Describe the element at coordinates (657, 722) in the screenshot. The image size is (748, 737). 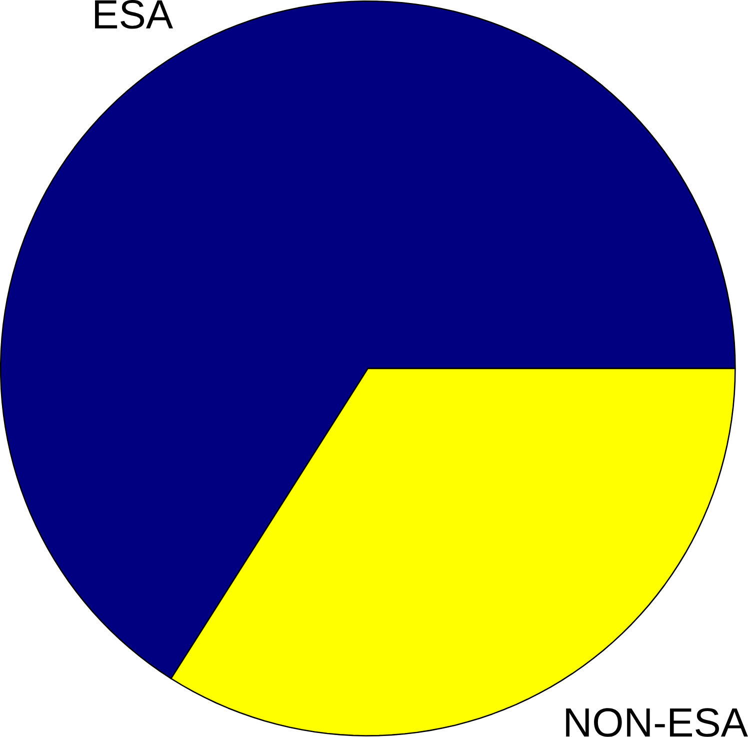
I see `slice-label: NON-ESA` at that location.